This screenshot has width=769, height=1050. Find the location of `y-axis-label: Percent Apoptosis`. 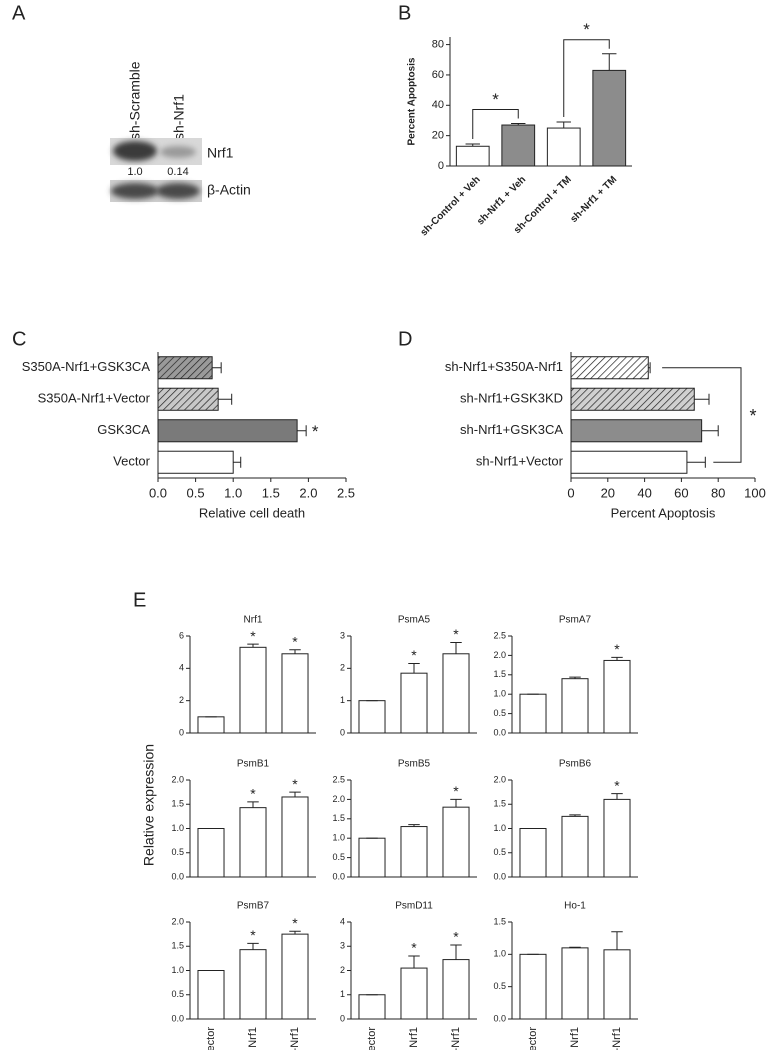

y-axis-label: Percent Apoptosis is located at coordinates (412, 101).